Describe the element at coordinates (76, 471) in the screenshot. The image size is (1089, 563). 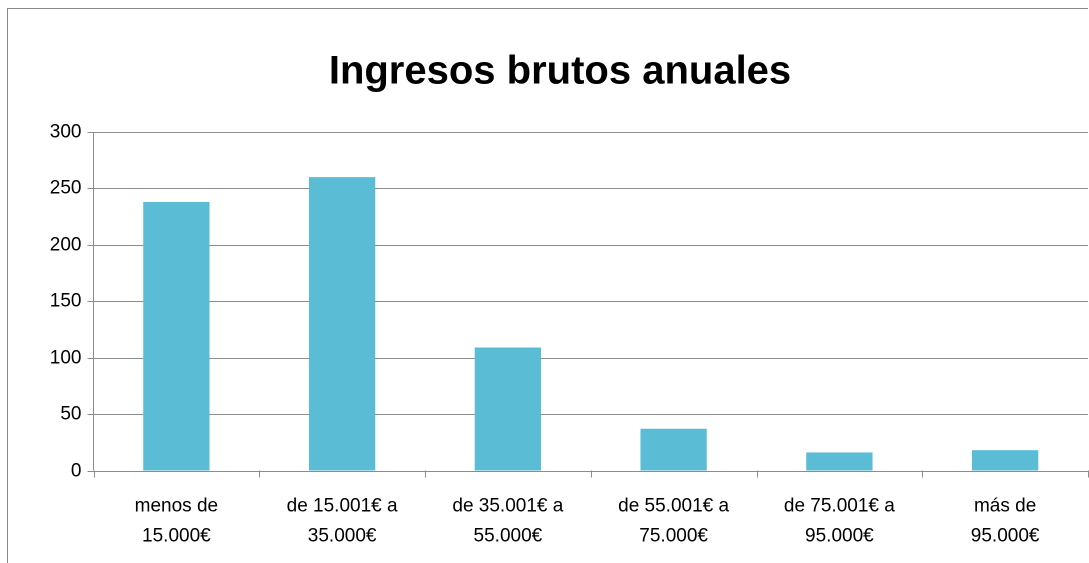
I see `y-tick-label: 0` at that location.